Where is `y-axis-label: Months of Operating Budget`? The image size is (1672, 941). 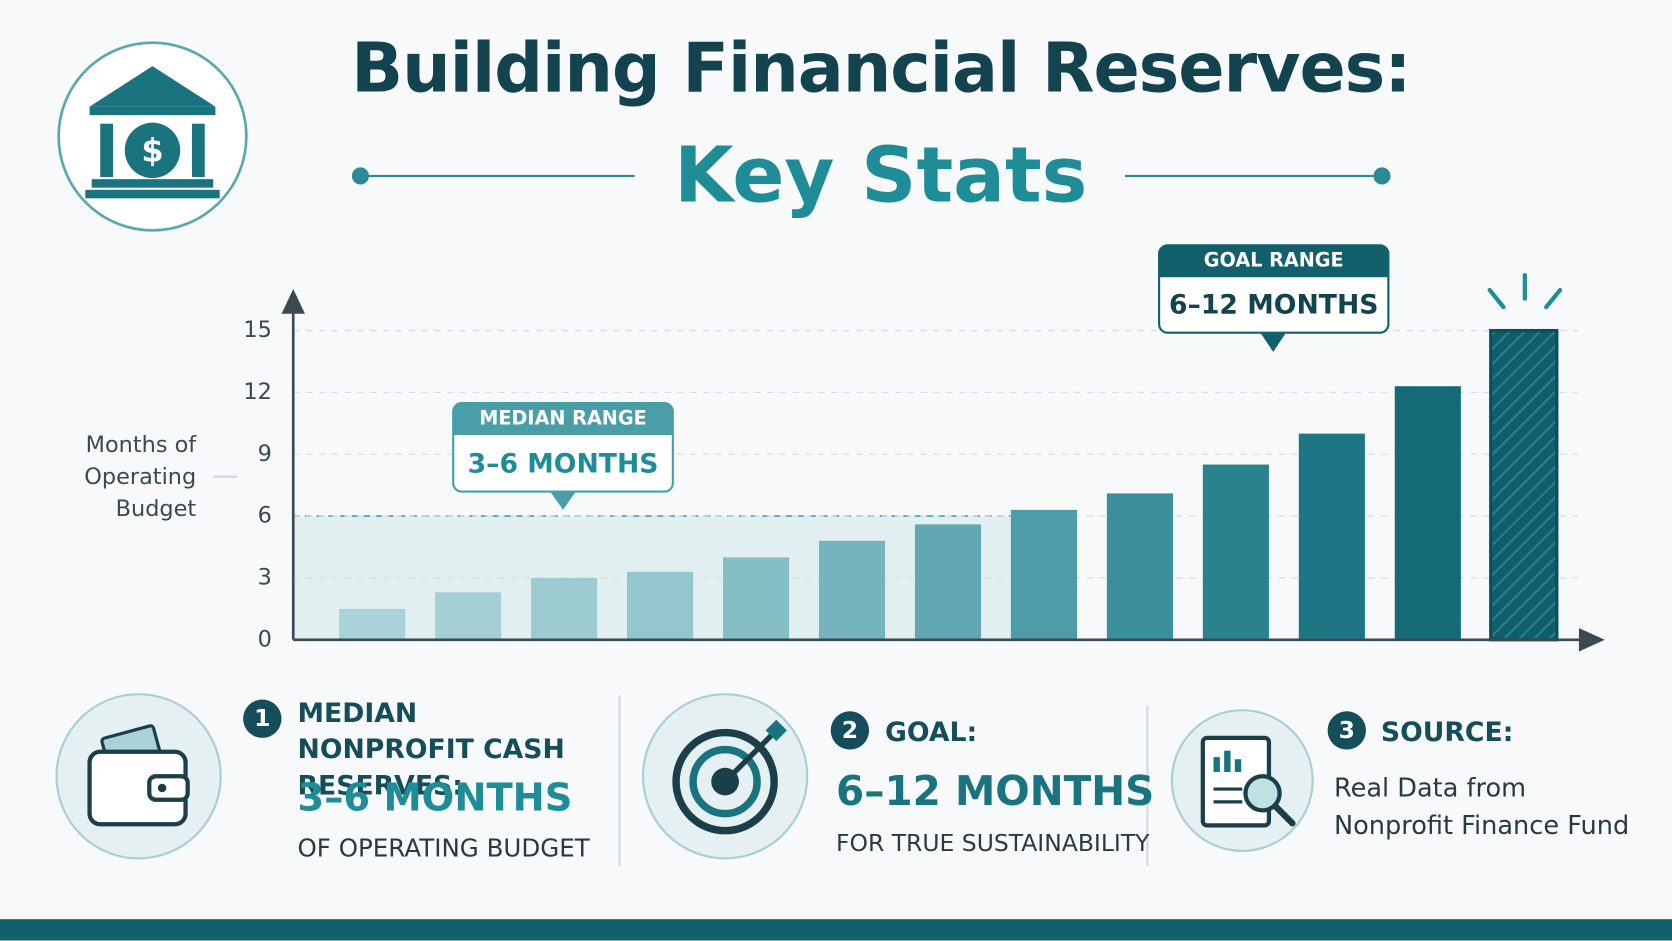 y-axis-label: Months of Operating Budget is located at coordinates (140, 476).